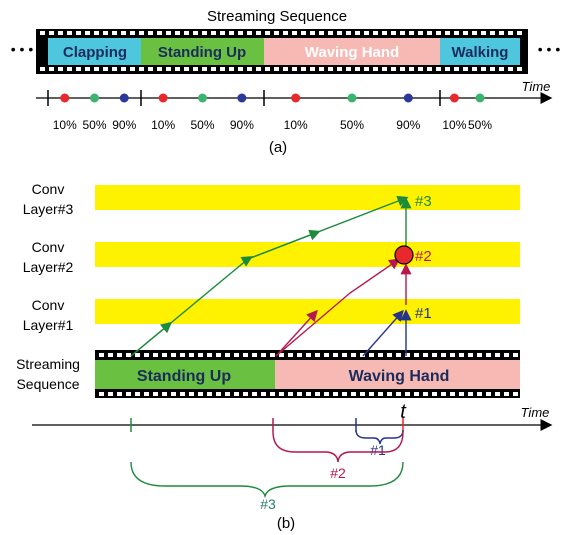  I want to click on segment-label-walking: Walking, so click(480, 52).